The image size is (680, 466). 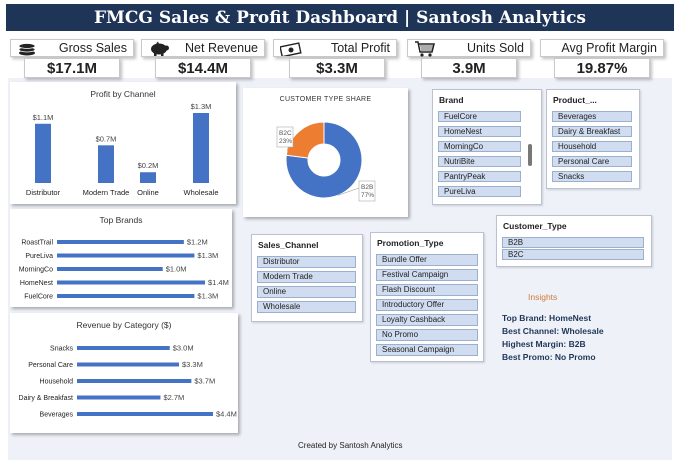 What do you see at coordinates (427, 335) in the screenshot?
I see `promotion-type-slicer-item: No Promo` at bounding box center [427, 335].